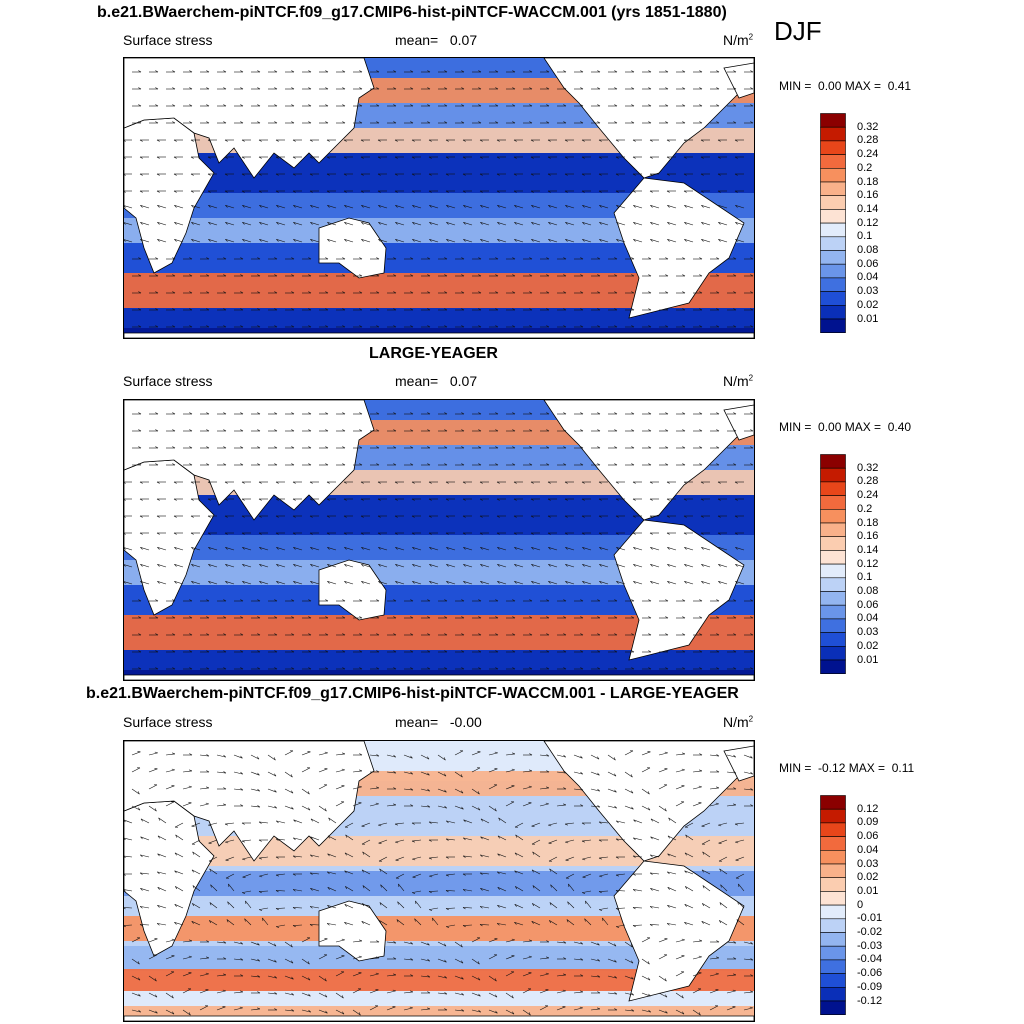 This screenshot has height=1024, width=1024. Describe the element at coordinates (439, 660) in the screenshot. I see `stress-contour-band` at that location.